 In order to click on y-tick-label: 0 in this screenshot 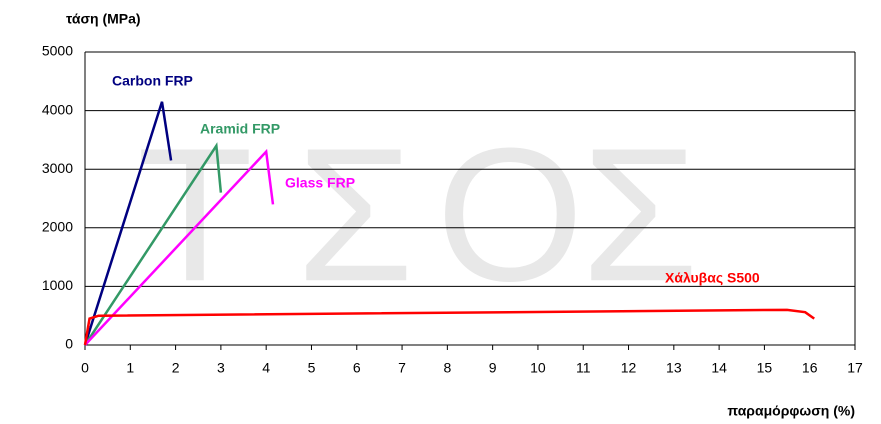, I will do `click(69, 344)`.